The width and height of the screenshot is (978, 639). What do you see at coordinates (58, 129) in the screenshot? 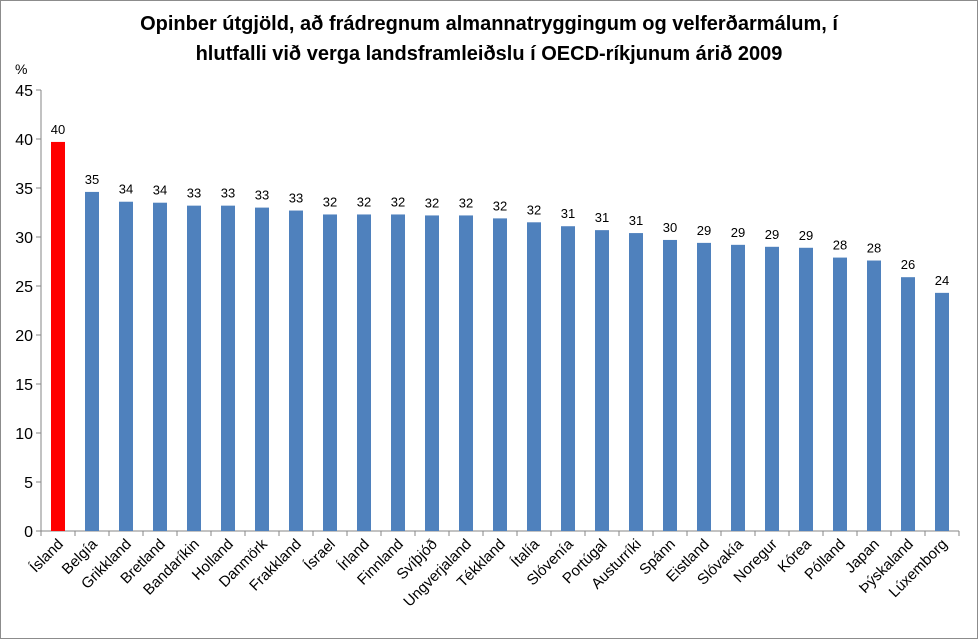
I see `bar-value-label: 40` at bounding box center [58, 129].